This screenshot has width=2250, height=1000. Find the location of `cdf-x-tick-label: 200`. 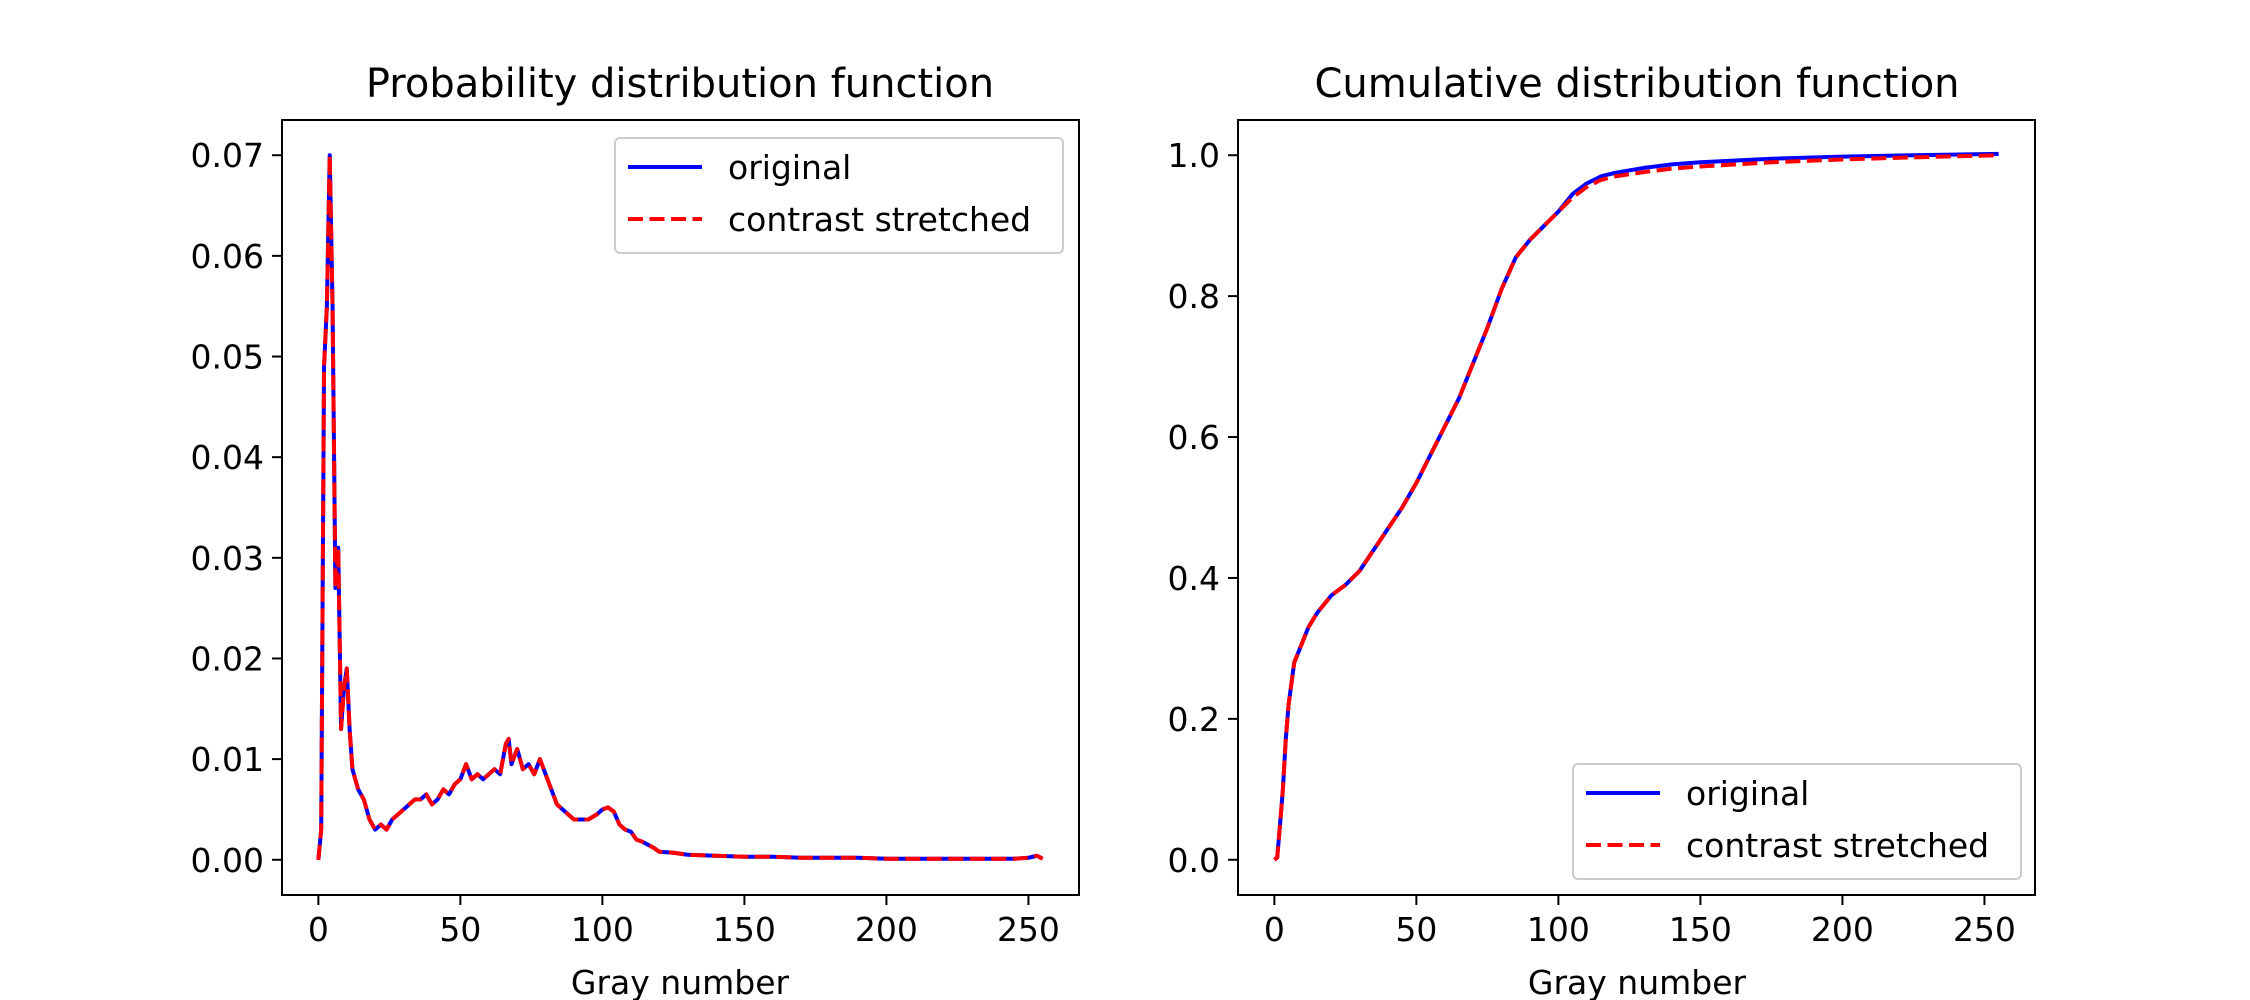

cdf-x-tick-label: 200 is located at coordinates (1842, 929).